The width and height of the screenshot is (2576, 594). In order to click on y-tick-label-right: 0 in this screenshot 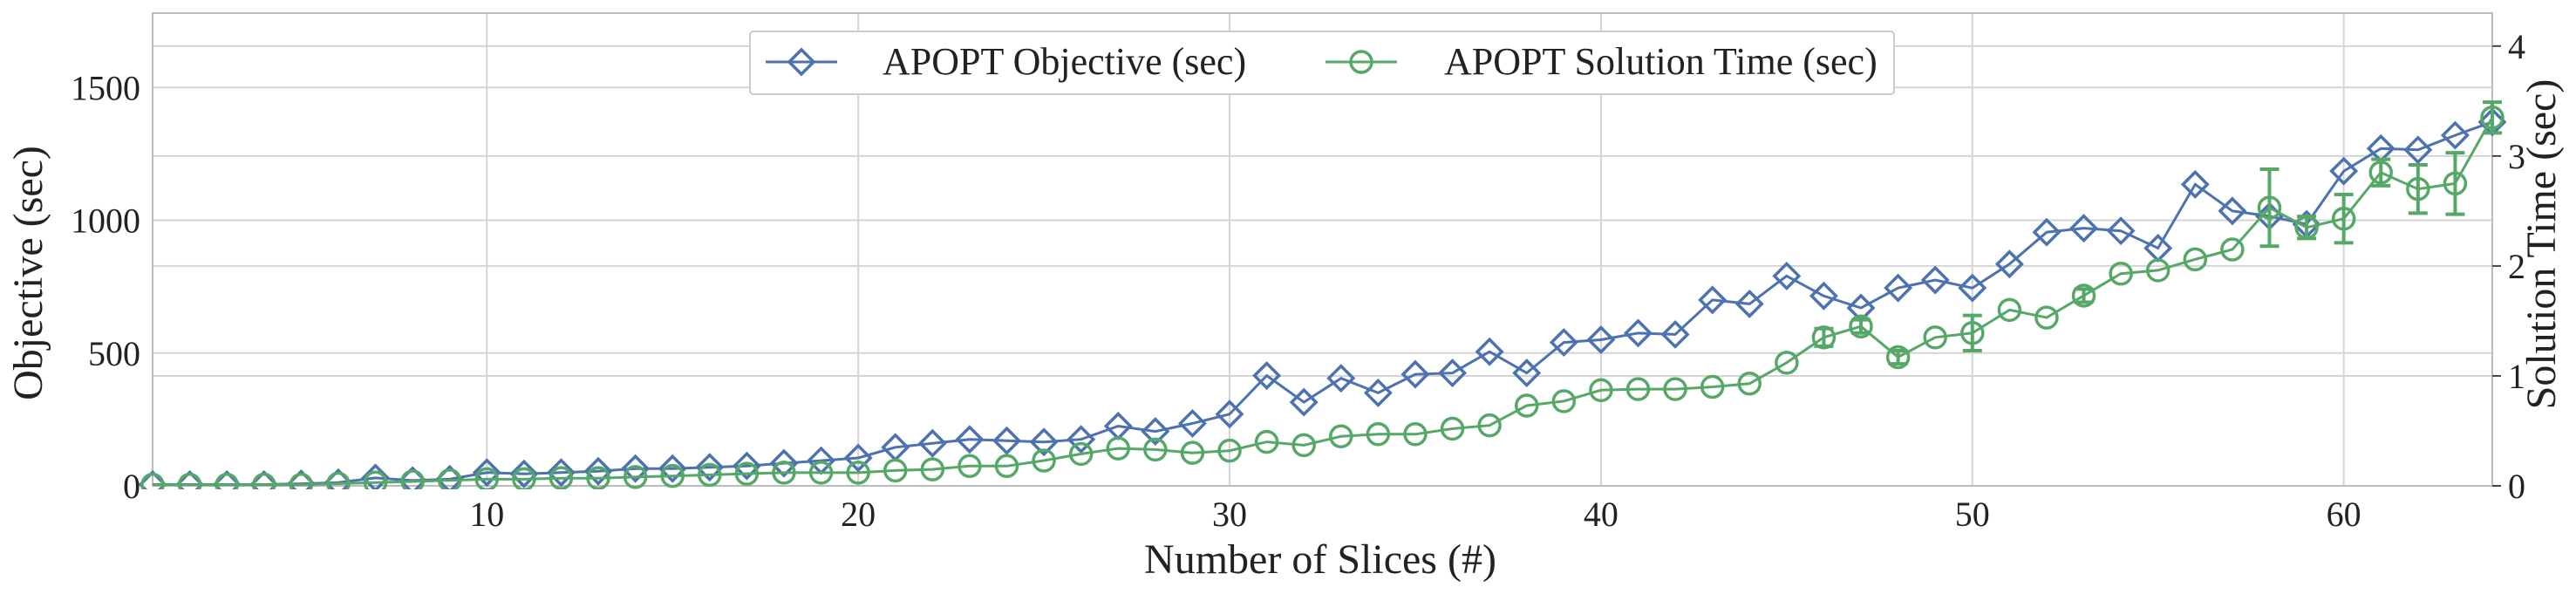, I will do `click(2516, 486)`.